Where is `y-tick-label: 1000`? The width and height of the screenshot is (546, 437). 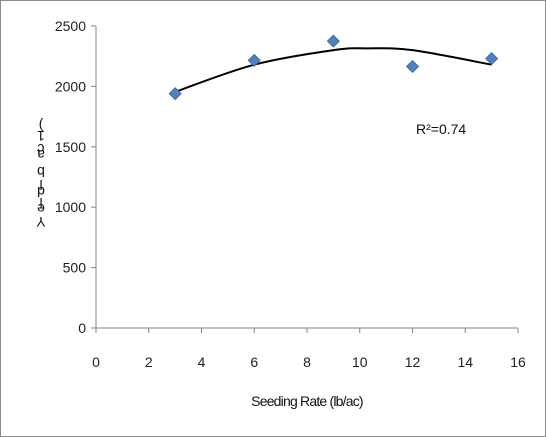 y-tick-label: 1000 is located at coordinates (70, 207).